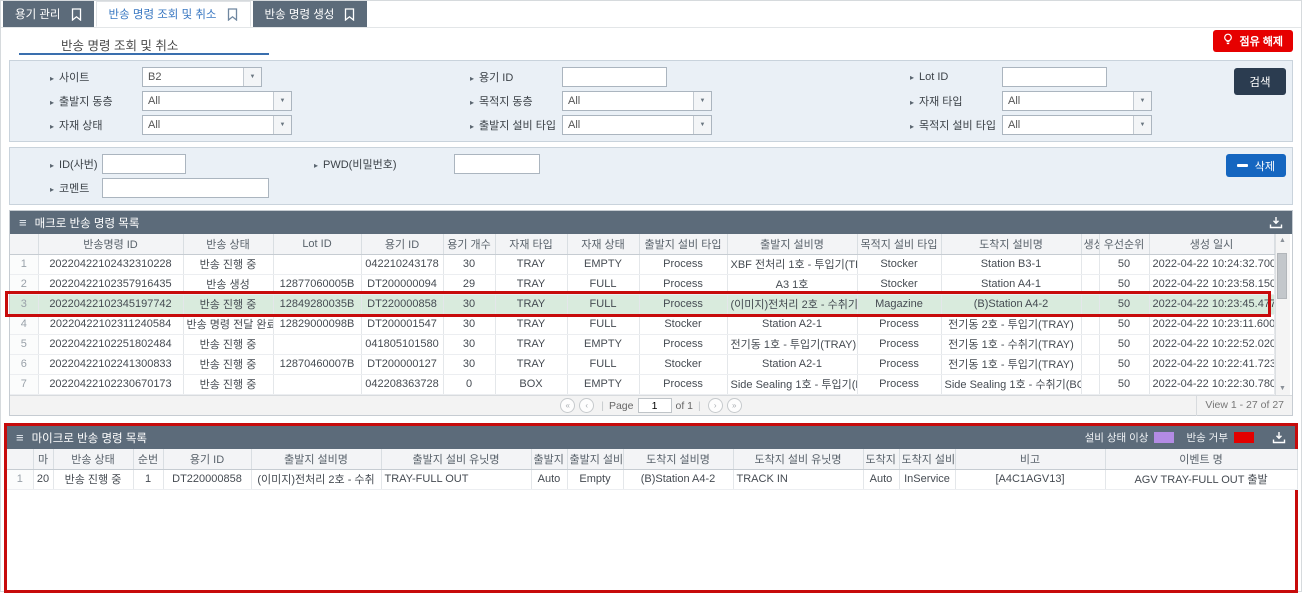 This screenshot has width=1302, height=593. I want to click on cell: 전기동 1호 - 수취기(TRAY), so click(1011, 344).